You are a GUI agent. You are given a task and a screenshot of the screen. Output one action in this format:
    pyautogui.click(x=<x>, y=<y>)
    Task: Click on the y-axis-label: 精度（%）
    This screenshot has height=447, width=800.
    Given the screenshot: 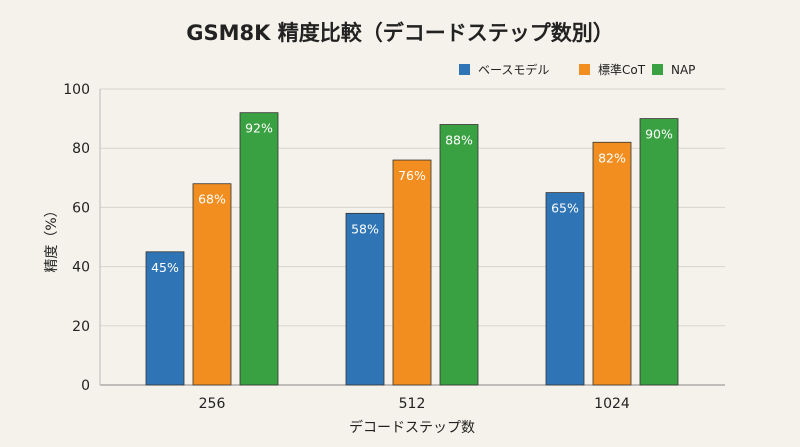 What is the action you would take?
    pyautogui.click(x=52, y=237)
    